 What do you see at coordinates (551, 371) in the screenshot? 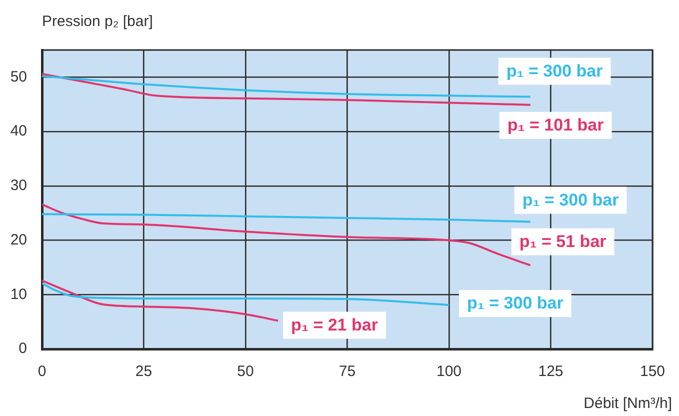
I see `x-tick-label: 125` at bounding box center [551, 371].